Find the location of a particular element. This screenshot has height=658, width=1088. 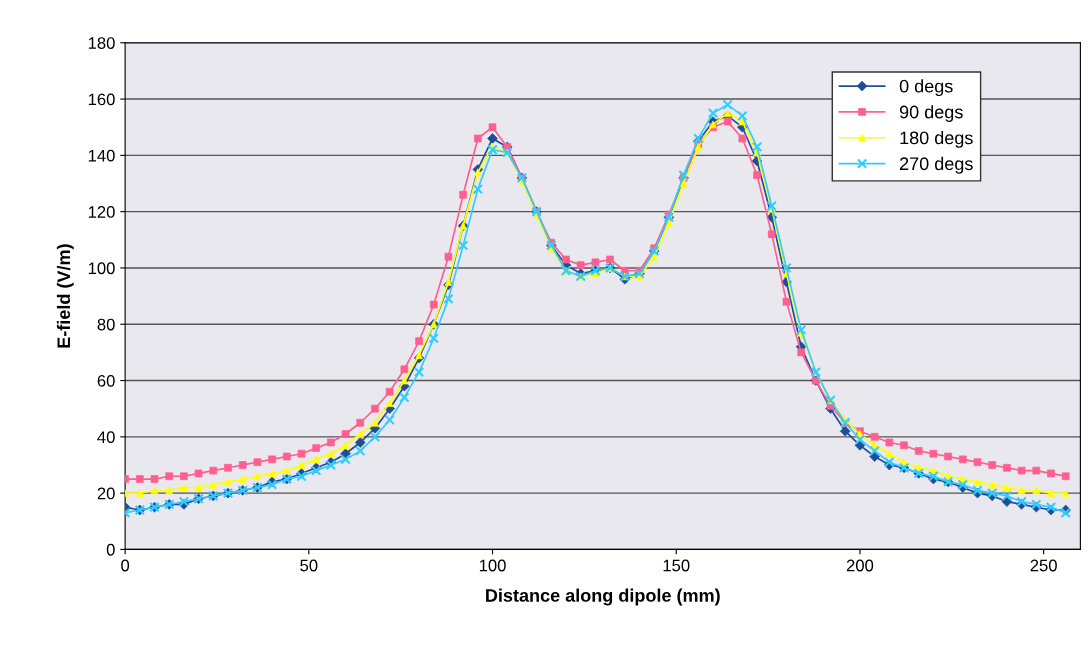

x-tick-label: 250 is located at coordinates (1043, 565).